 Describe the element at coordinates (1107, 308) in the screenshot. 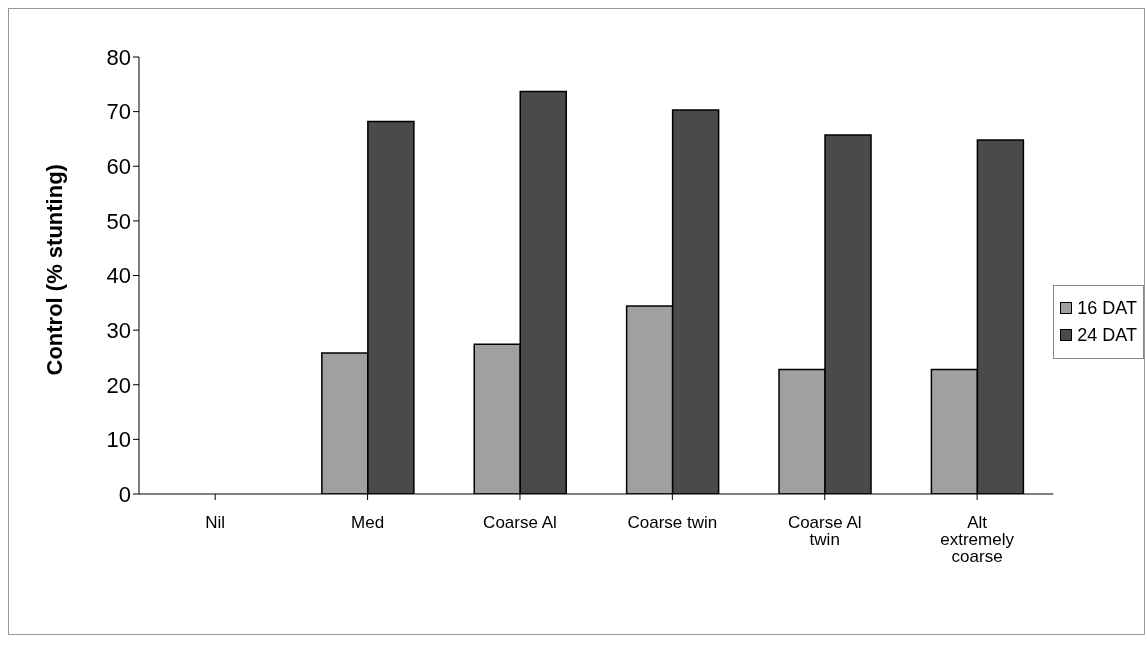

I see `legend-label: 16 DAT` at that location.